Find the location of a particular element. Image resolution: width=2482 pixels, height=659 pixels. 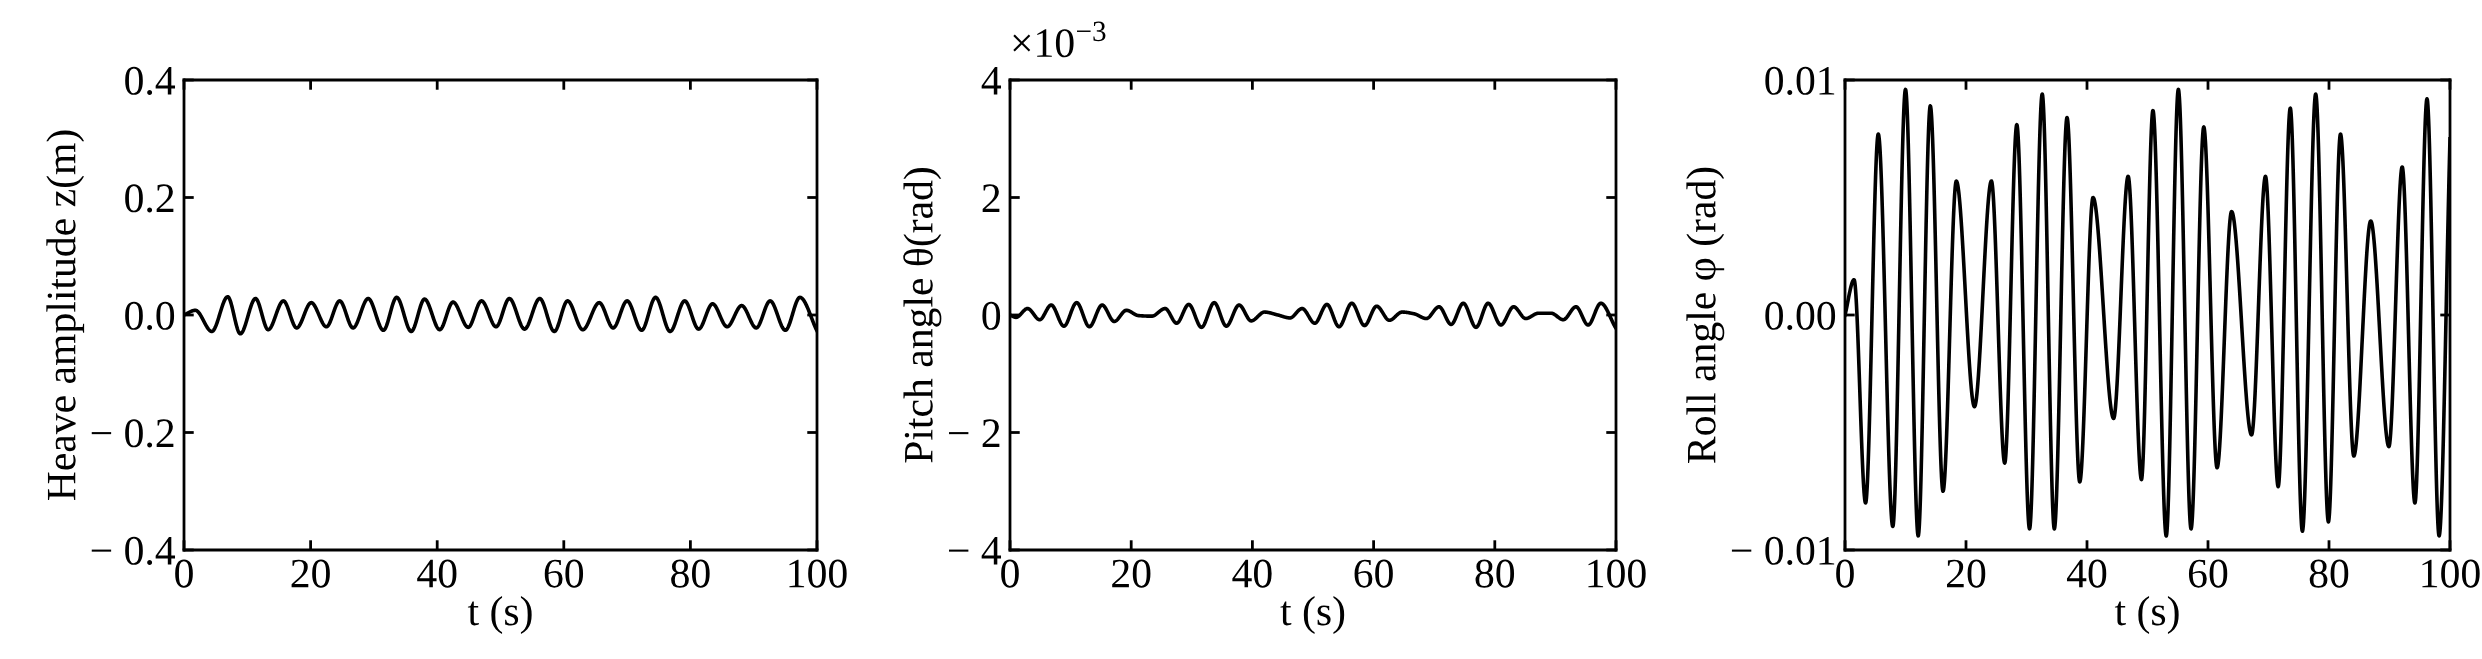

y-tick-label: 2 is located at coordinates (991, 198).